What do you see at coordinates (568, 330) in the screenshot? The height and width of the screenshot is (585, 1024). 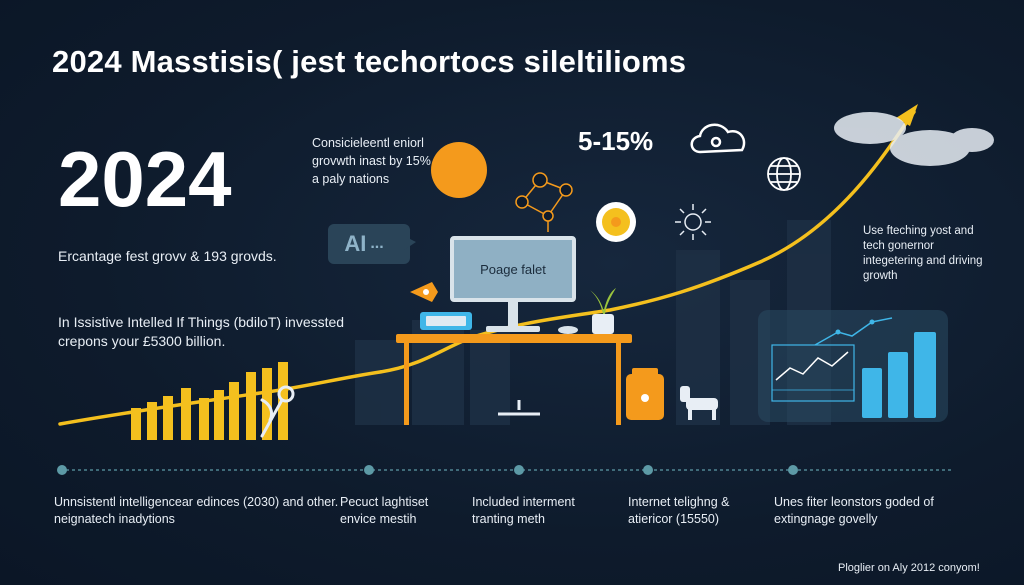 I see `mouse` at bounding box center [568, 330].